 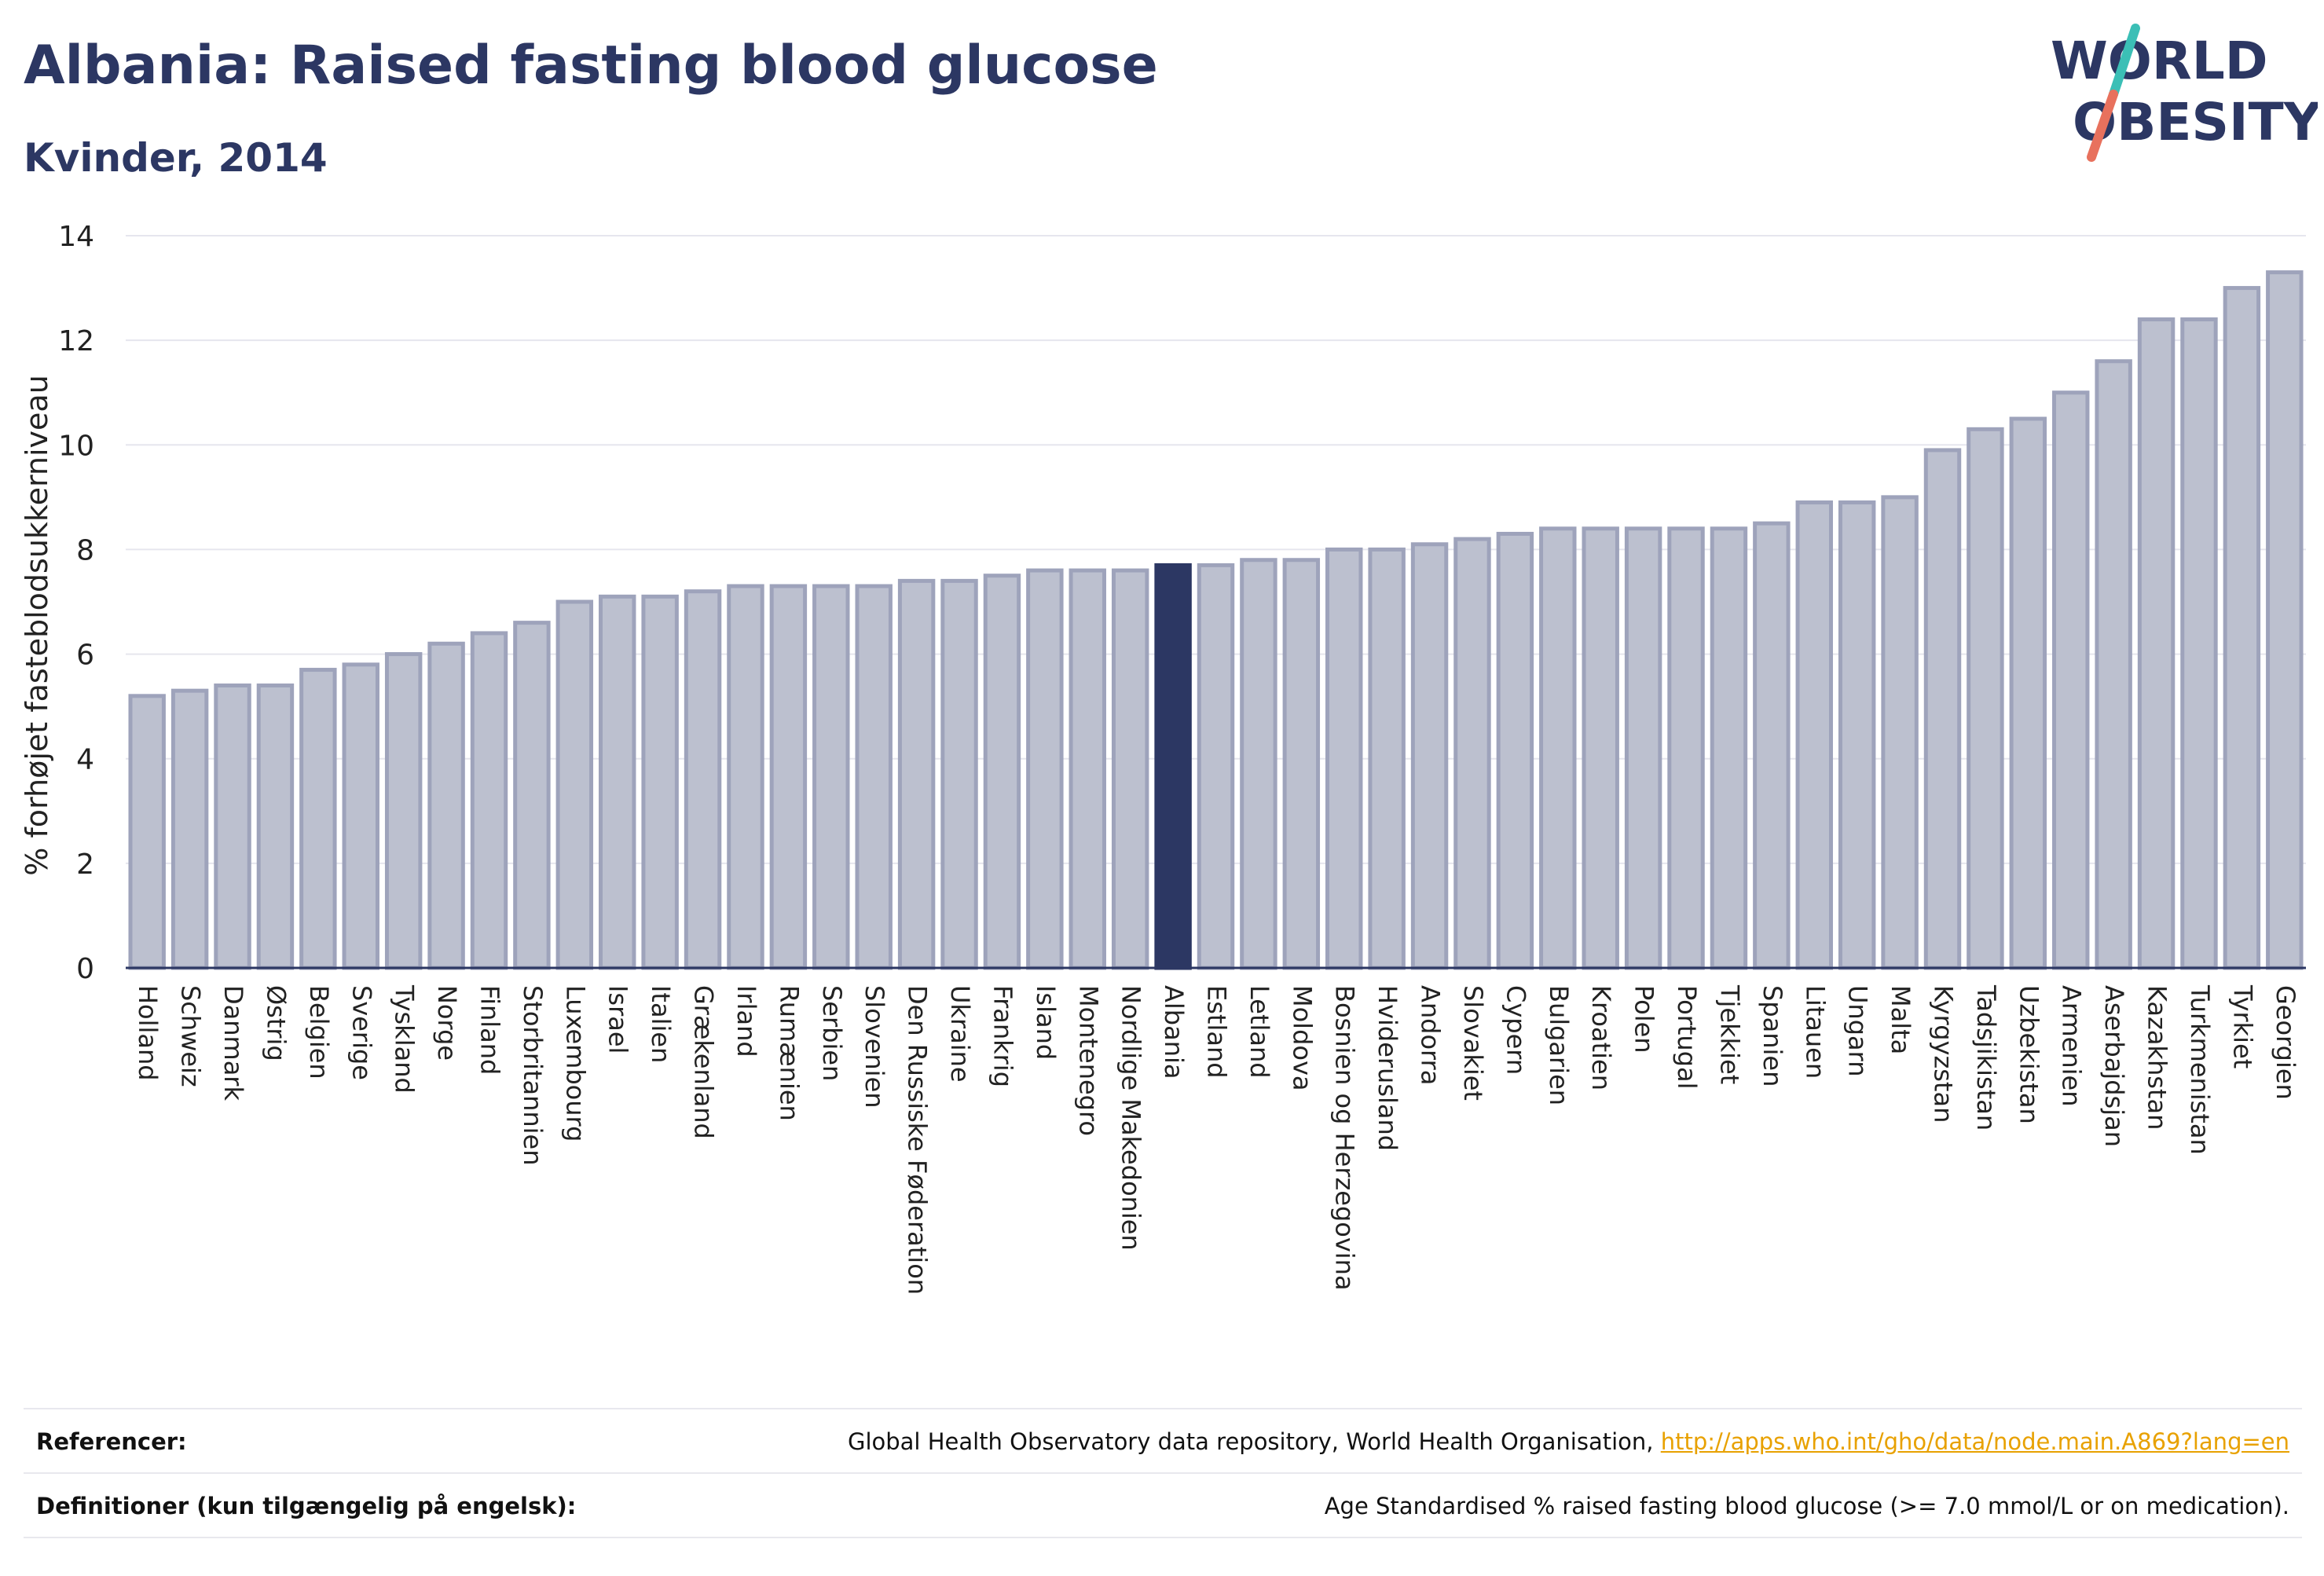 What do you see at coordinates (1163, 1473) in the screenshot?
I see `footer-divider-middle` at bounding box center [1163, 1473].